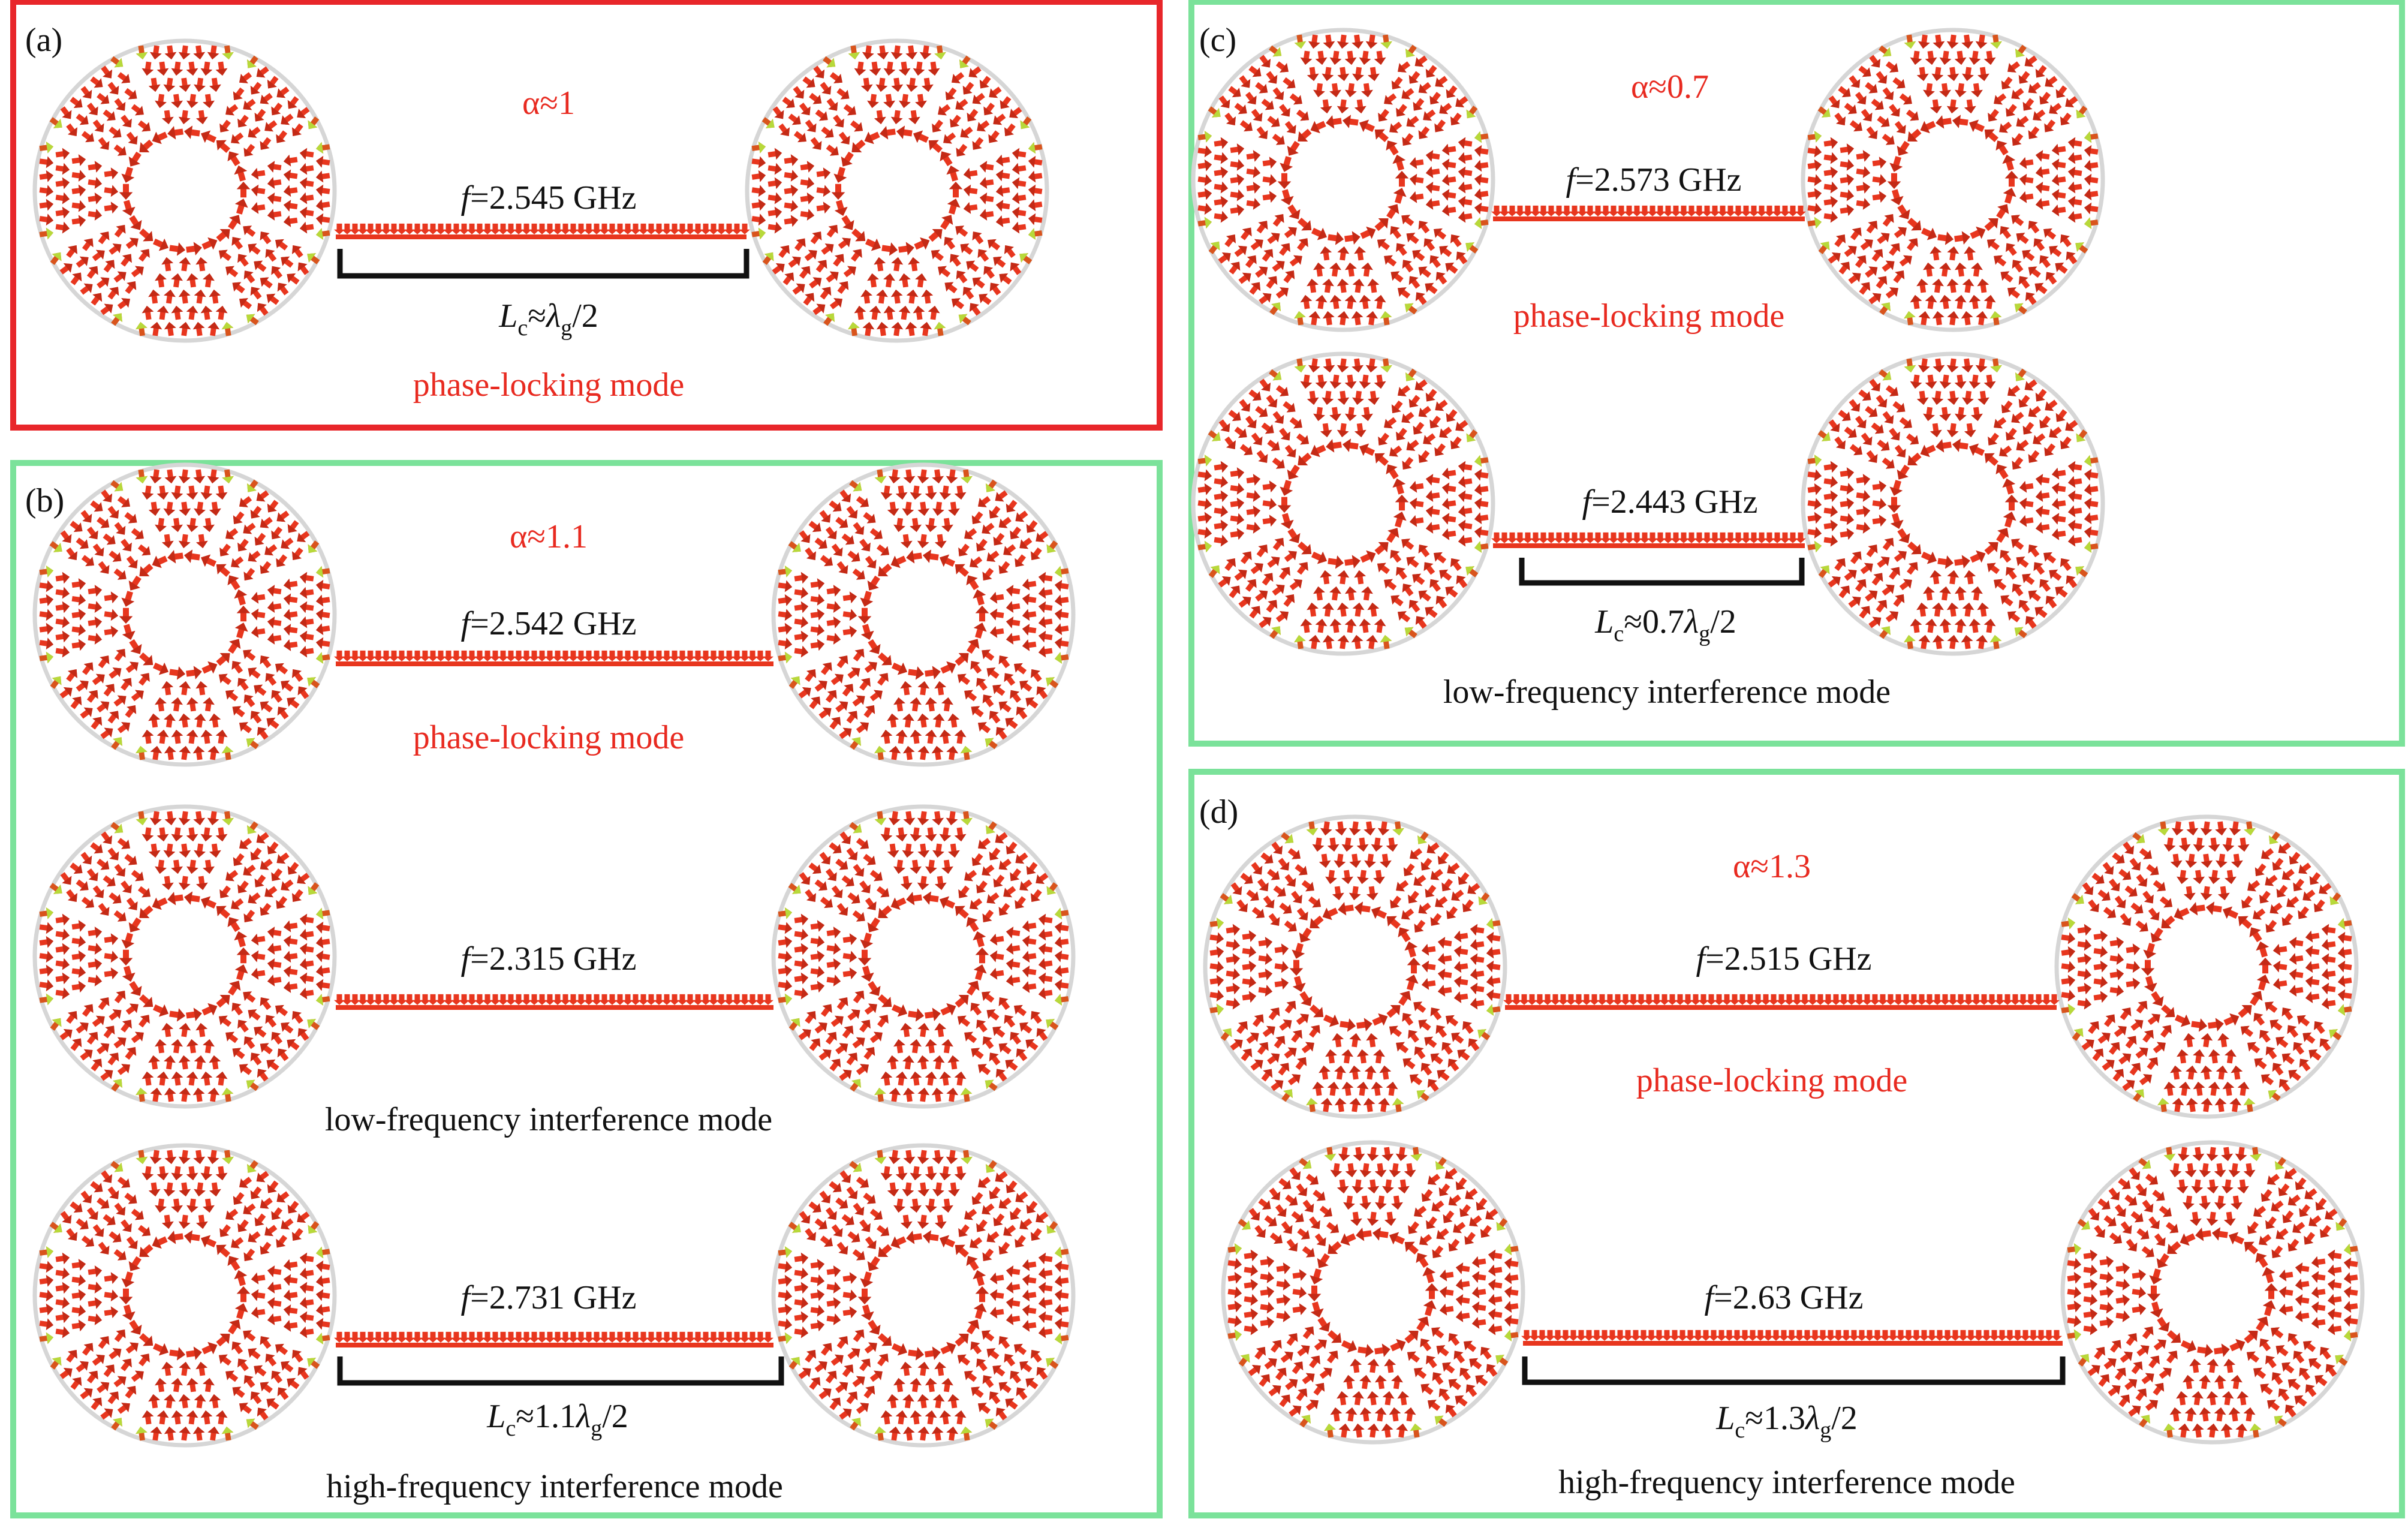  What do you see at coordinates (1784, 959) in the screenshot?
I see `frequency-label: f=2.515 GHz` at bounding box center [1784, 959].